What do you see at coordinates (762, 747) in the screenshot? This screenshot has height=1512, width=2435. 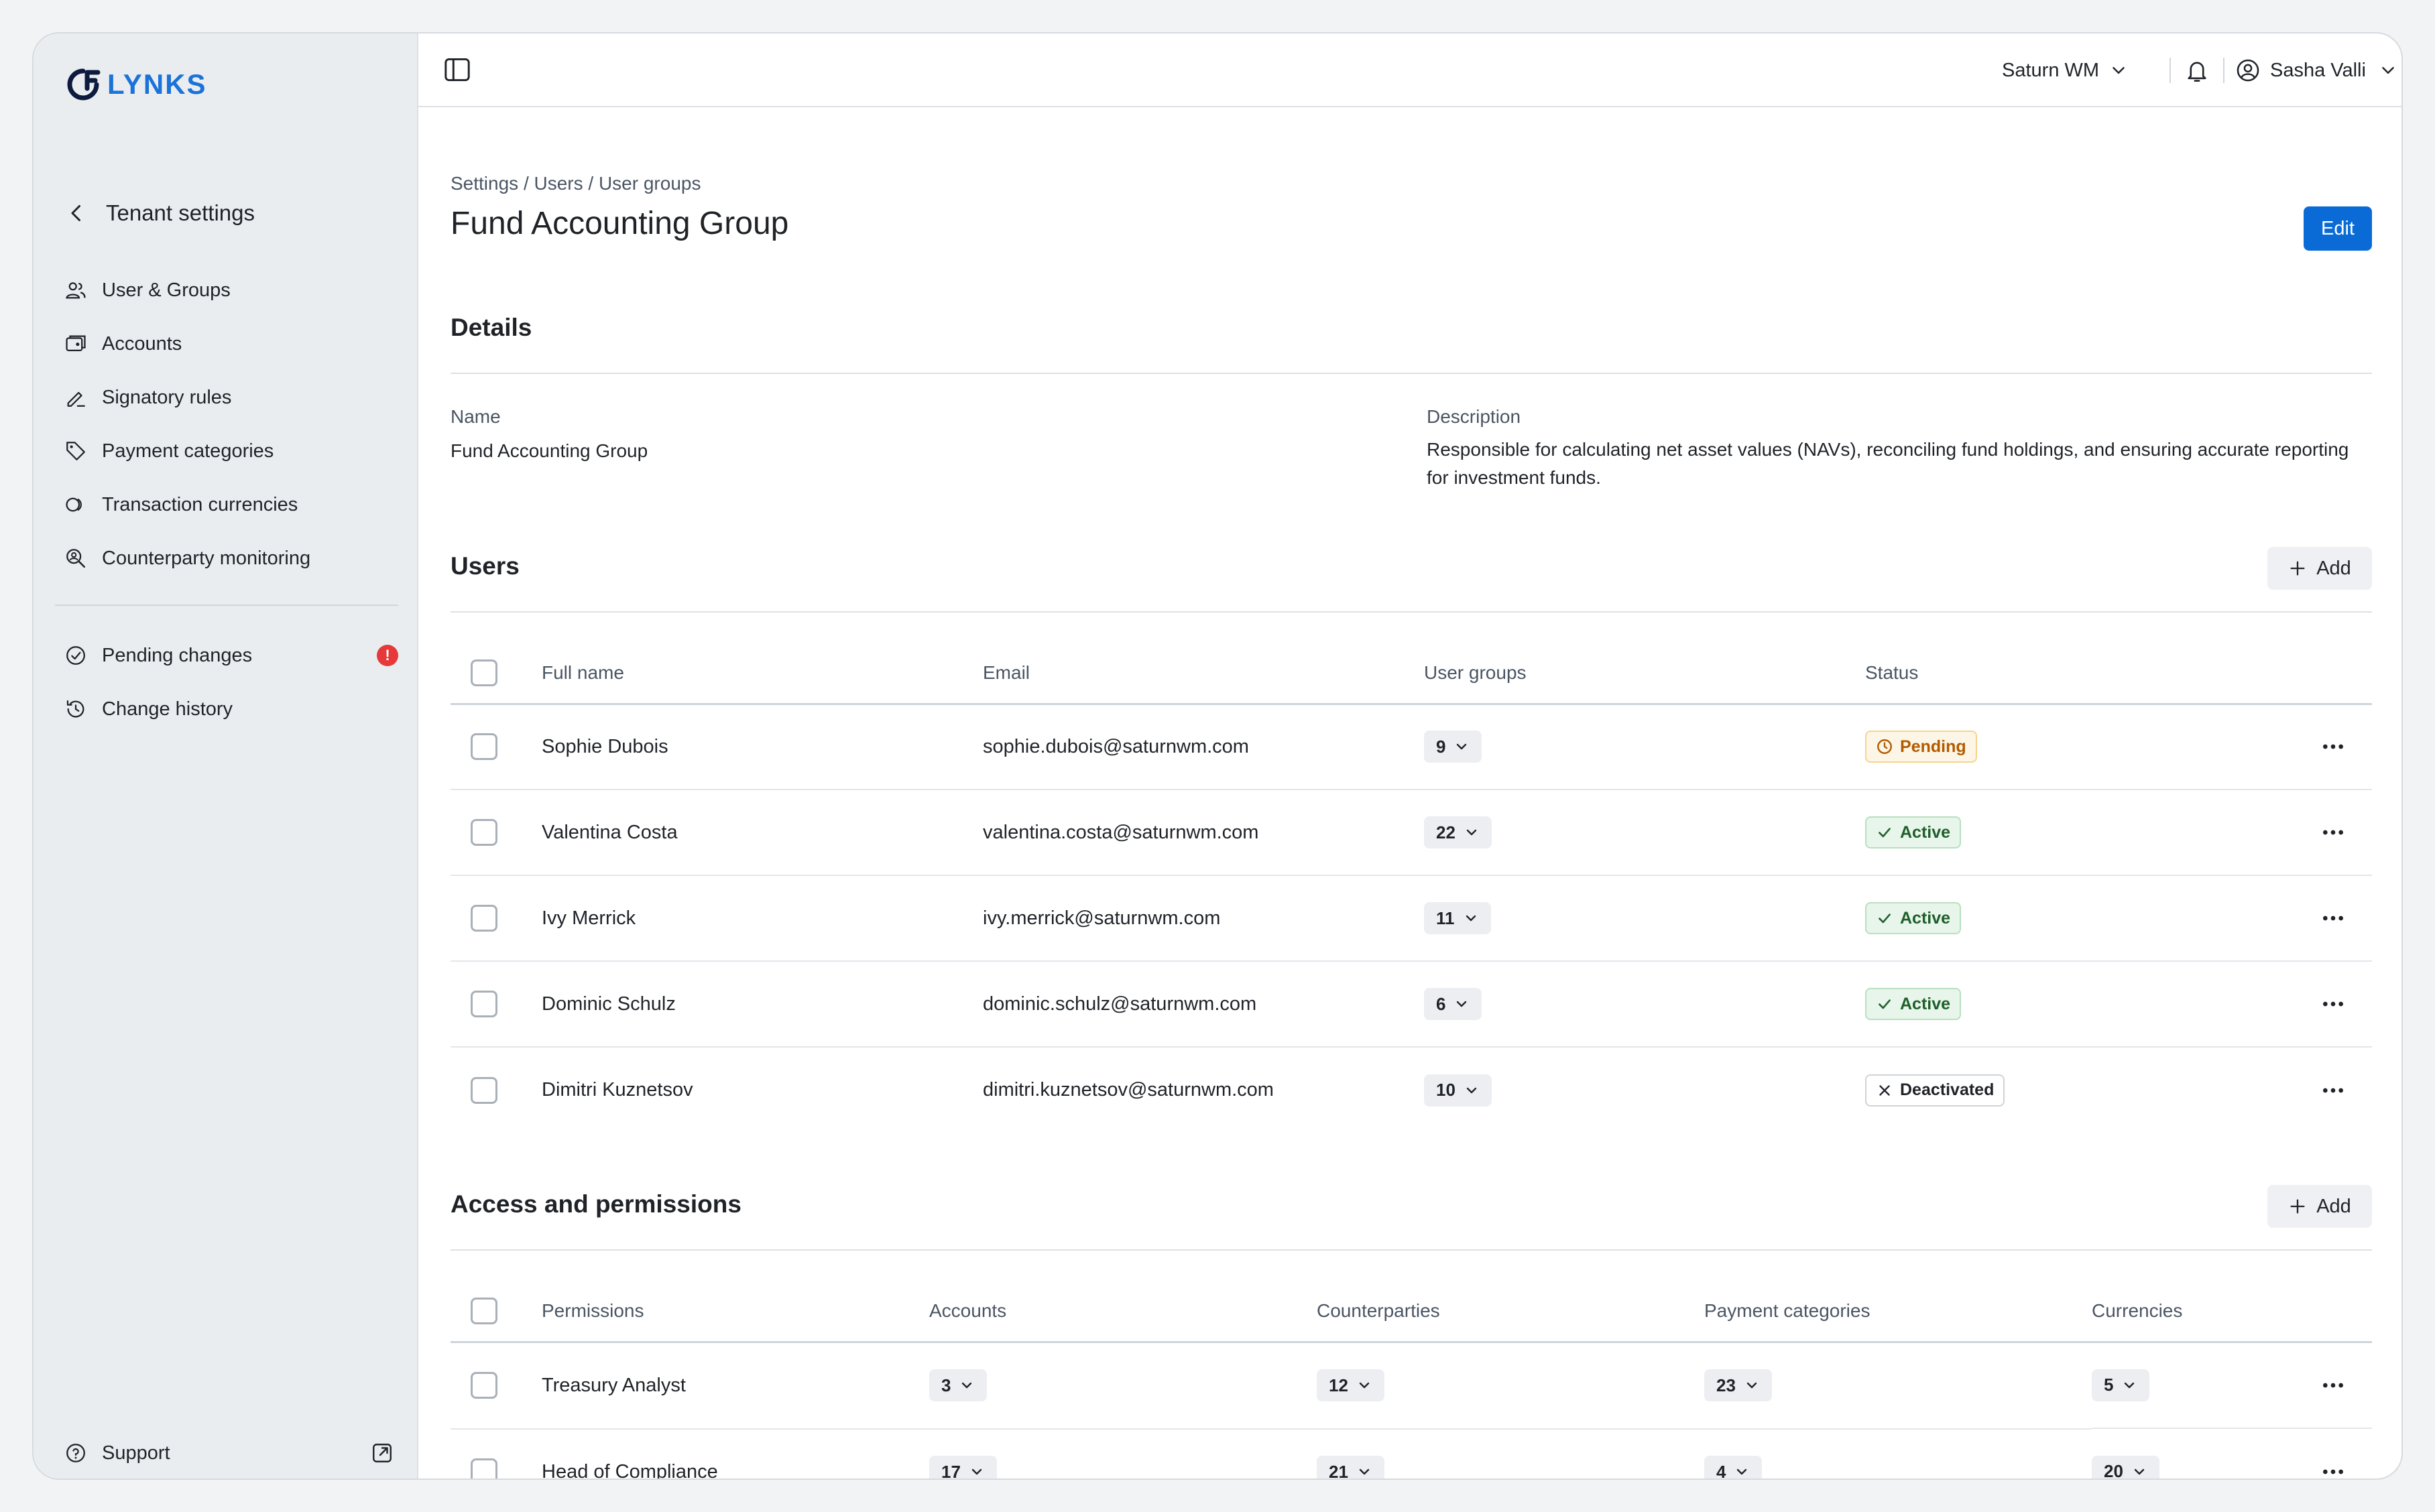 I see `user-full-name: Sophie Dubois` at bounding box center [762, 747].